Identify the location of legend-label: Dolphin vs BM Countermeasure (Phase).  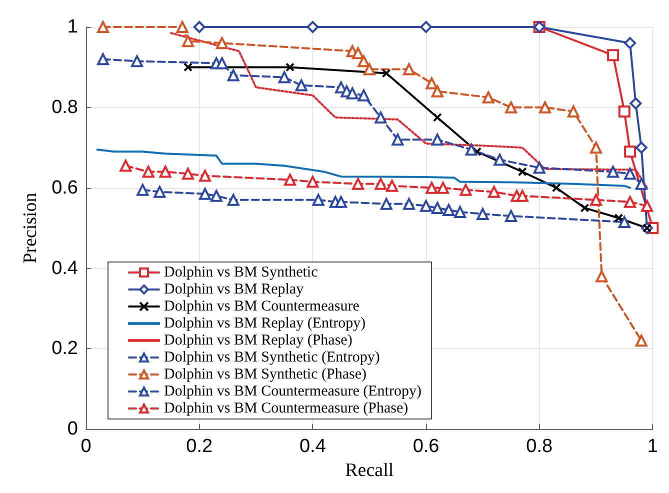
(286, 408).